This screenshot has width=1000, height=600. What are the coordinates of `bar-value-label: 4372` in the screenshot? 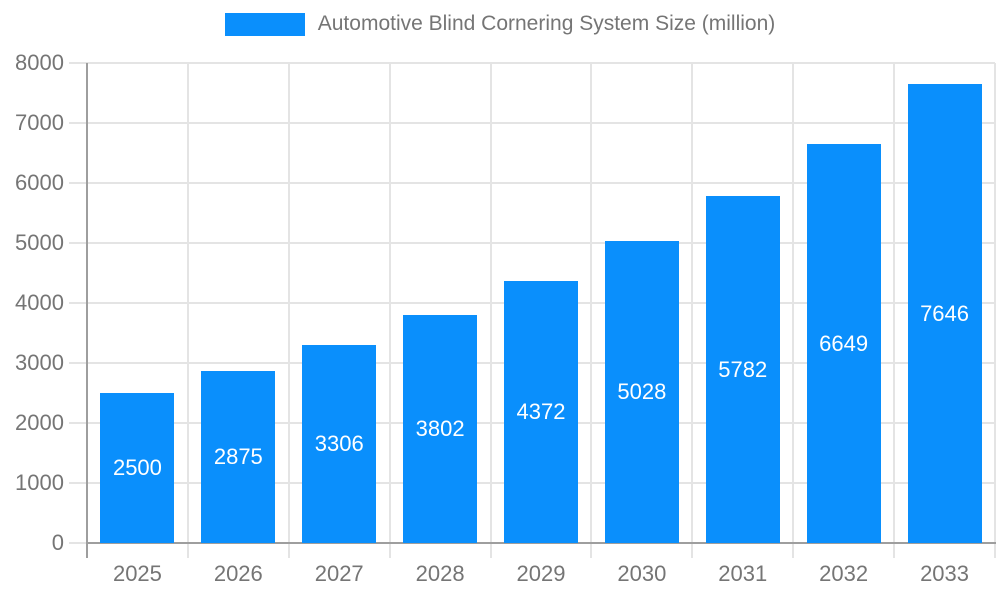 It's located at (541, 411).